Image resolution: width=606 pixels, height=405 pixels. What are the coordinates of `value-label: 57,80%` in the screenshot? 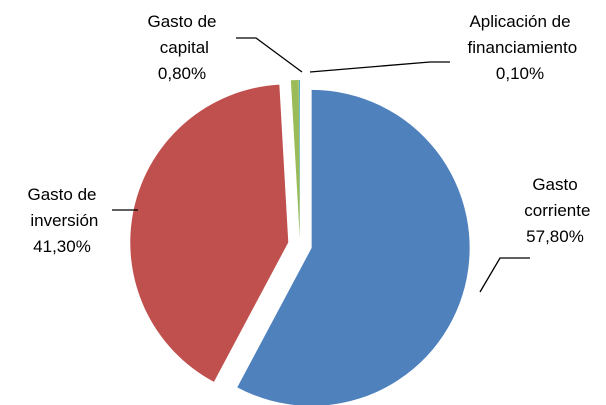 It's located at (555, 236).